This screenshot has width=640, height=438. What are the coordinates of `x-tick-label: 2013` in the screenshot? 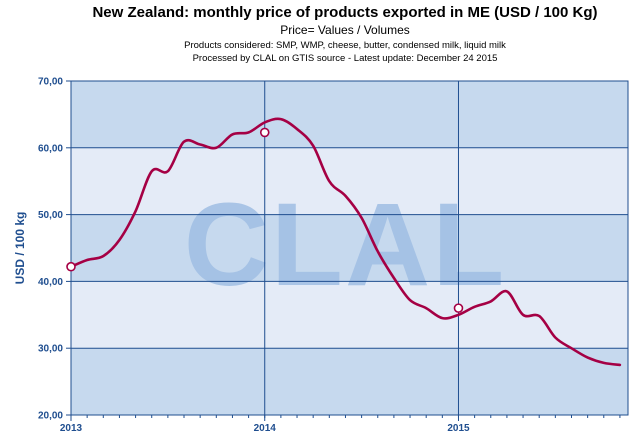 It's located at (71, 428).